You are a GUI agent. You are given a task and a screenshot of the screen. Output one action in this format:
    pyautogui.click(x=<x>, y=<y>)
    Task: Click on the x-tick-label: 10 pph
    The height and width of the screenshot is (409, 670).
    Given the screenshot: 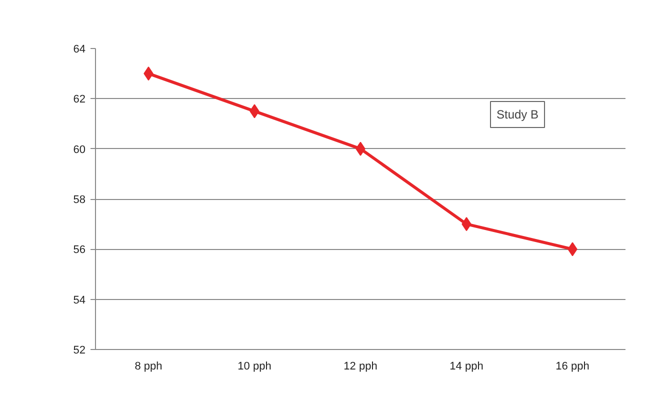 What is the action you would take?
    pyautogui.click(x=255, y=366)
    